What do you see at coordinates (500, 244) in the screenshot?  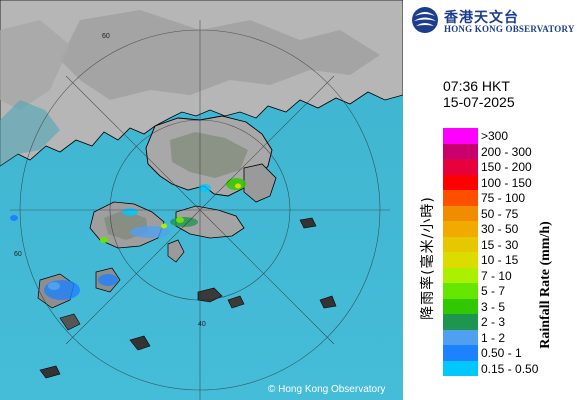 I see `legend-label: 15 - 30` at bounding box center [500, 244].